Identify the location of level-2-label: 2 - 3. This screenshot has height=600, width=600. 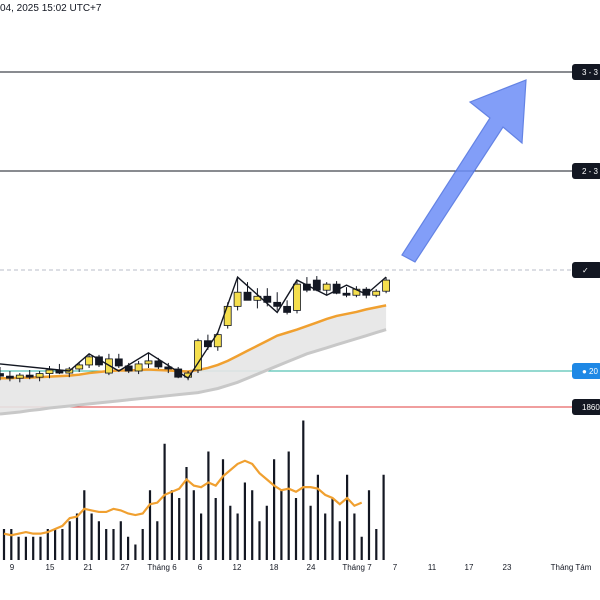
(590, 171).